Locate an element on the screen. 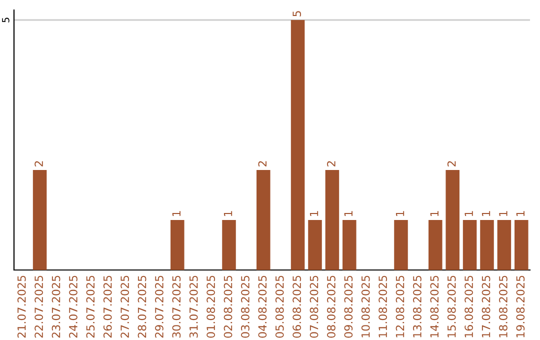 This screenshot has height=340, width=540. x-tick-label: 05.08.2025 is located at coordinates (279, 307).